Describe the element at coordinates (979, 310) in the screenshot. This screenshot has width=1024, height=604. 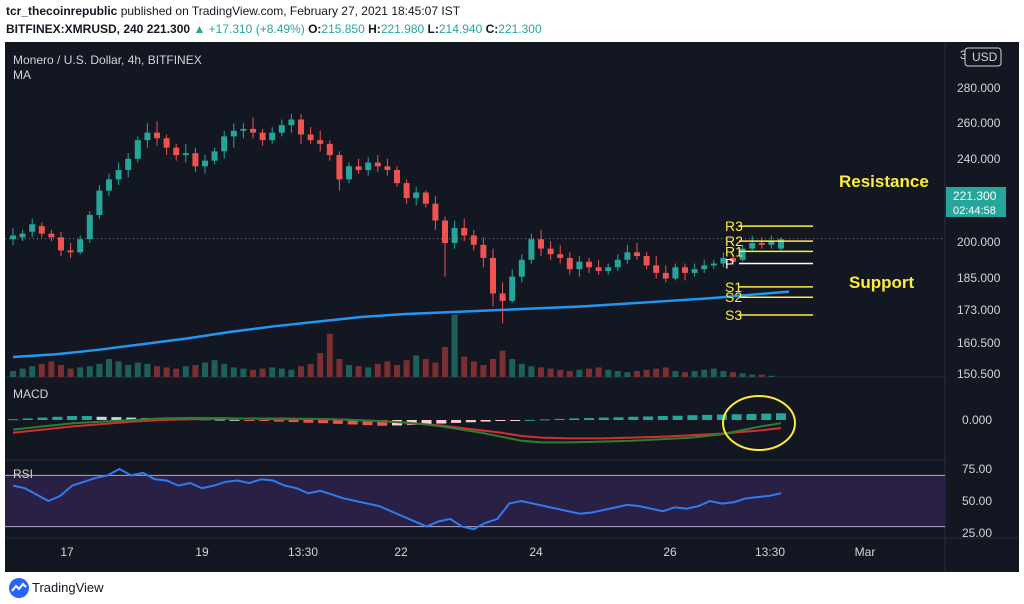
I see `price-tick-label: 173.000` at that location.